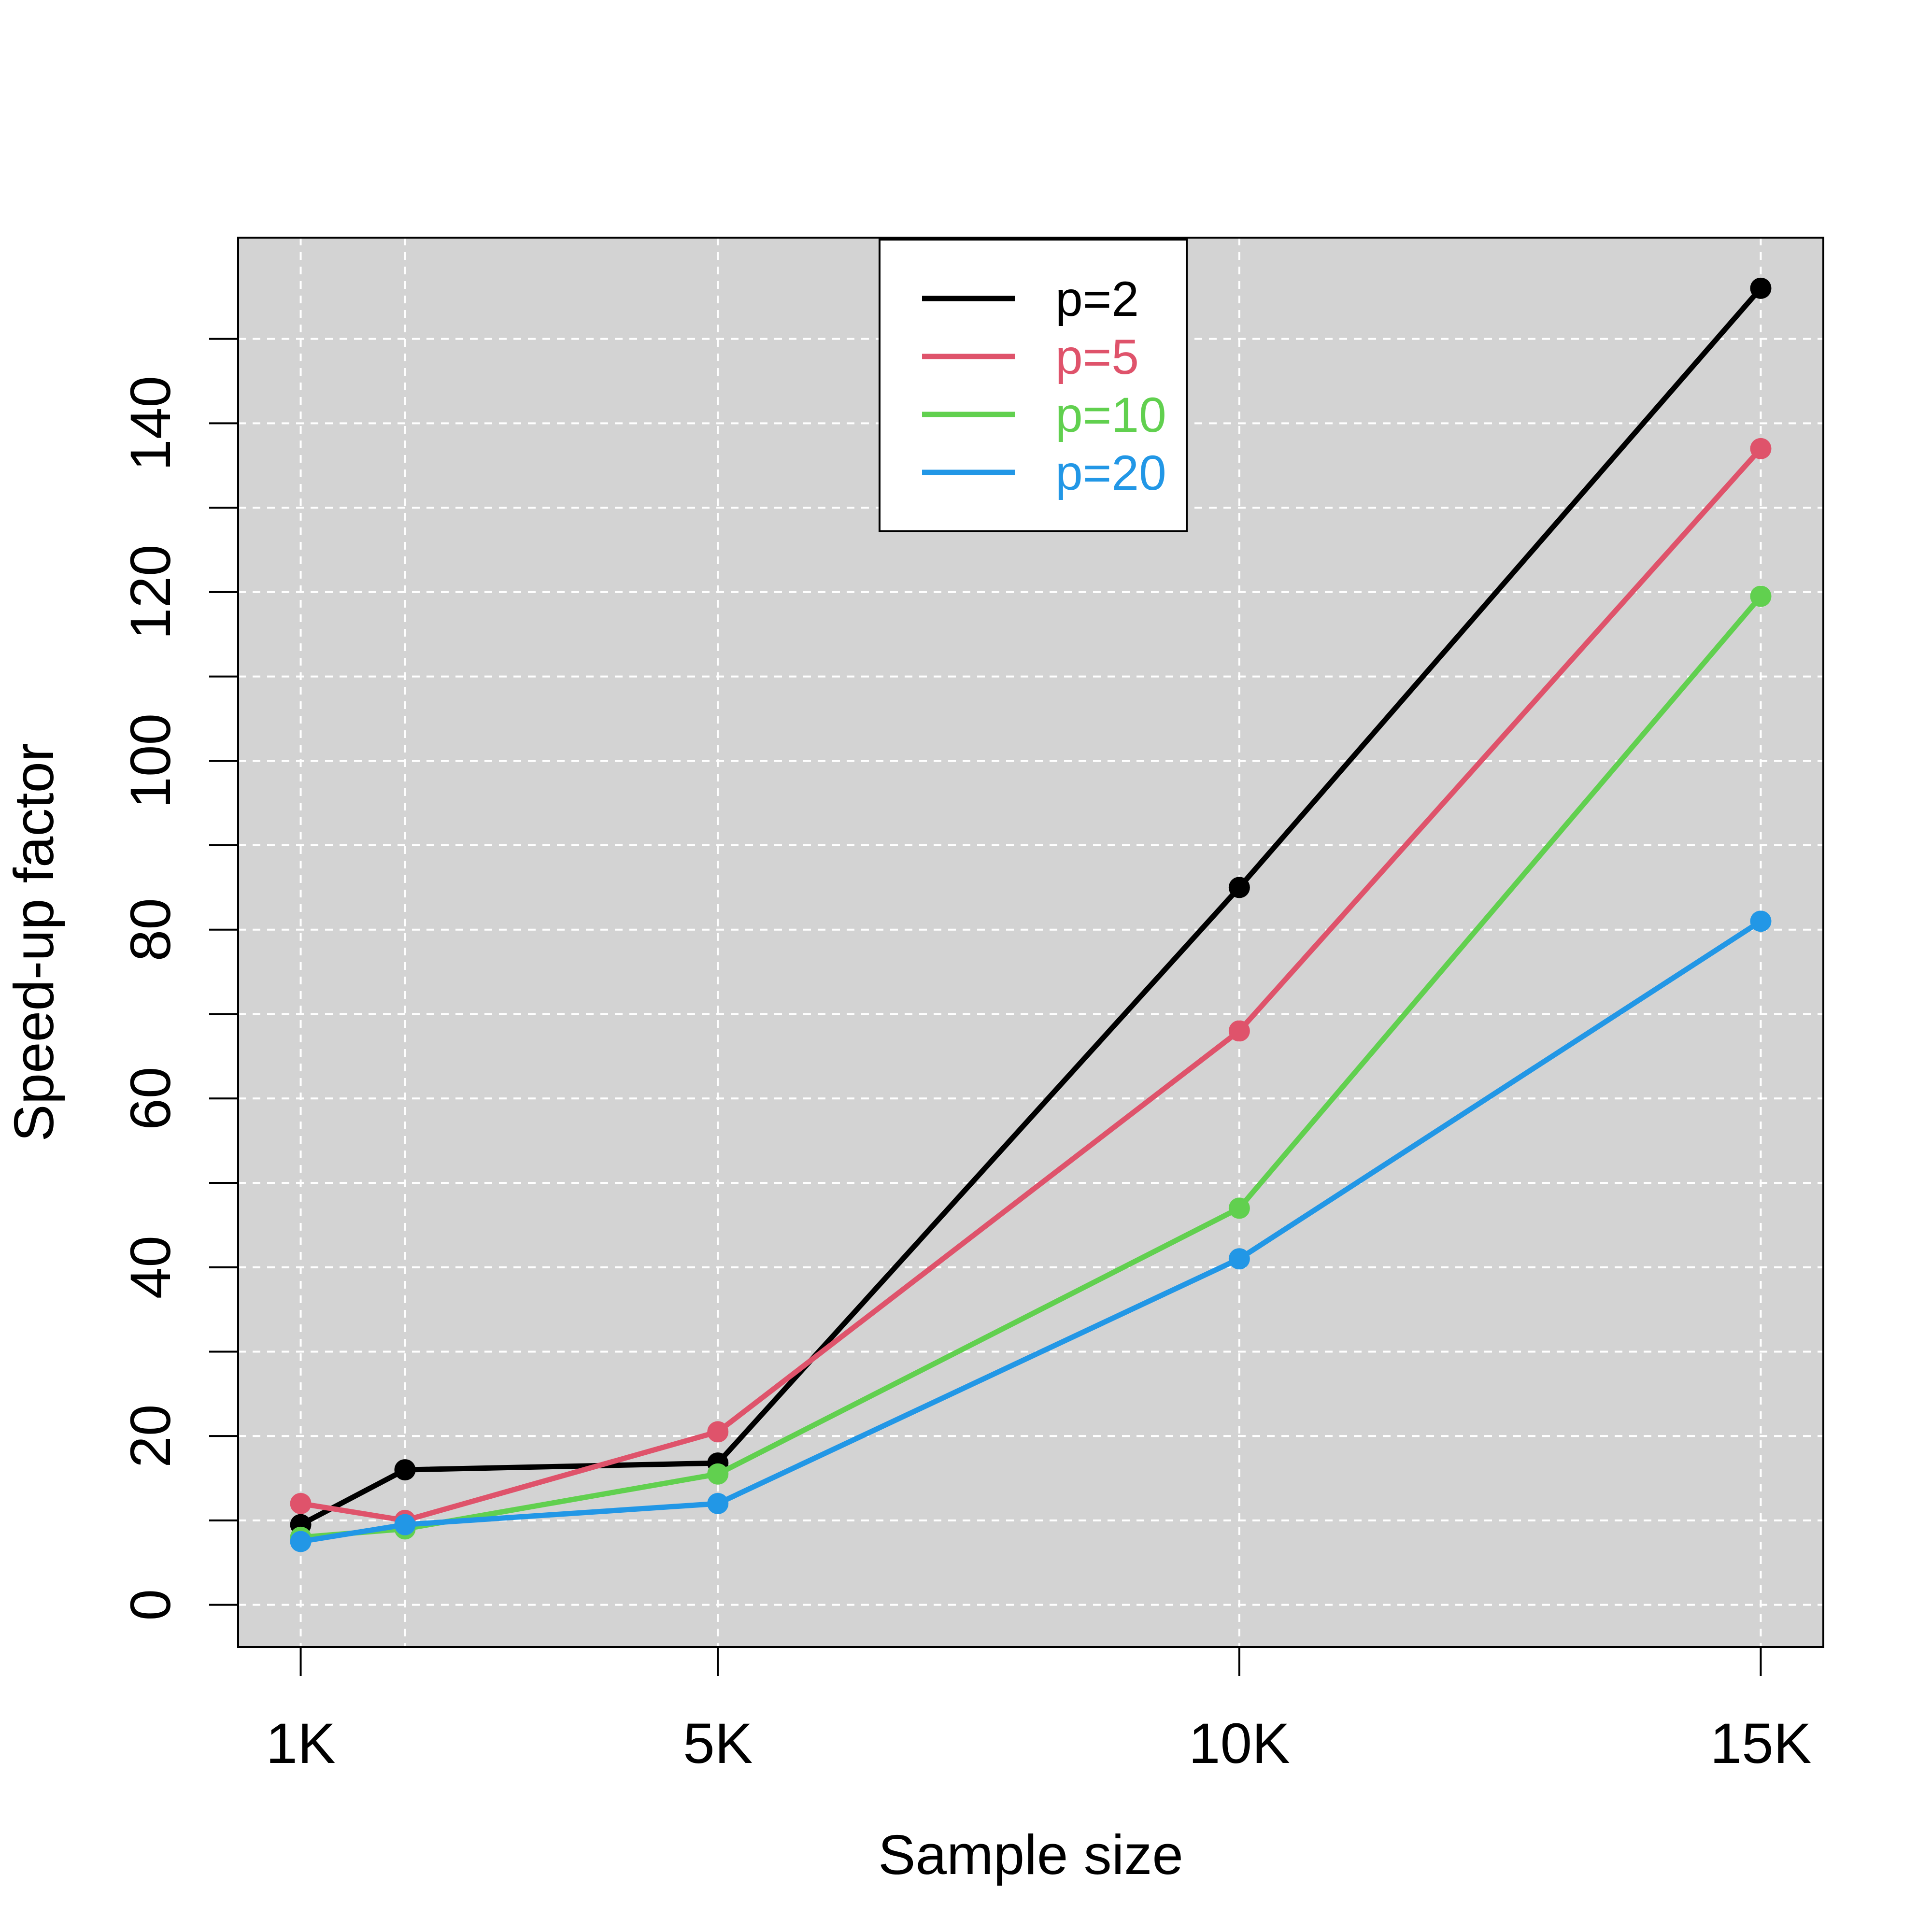 This screenshot has height=1932, width=1932. What do you see at coordinates (33, 942) in the screenshot?
I see `y-axis-title: Speed-up factor` at bounding box center [33, 942].